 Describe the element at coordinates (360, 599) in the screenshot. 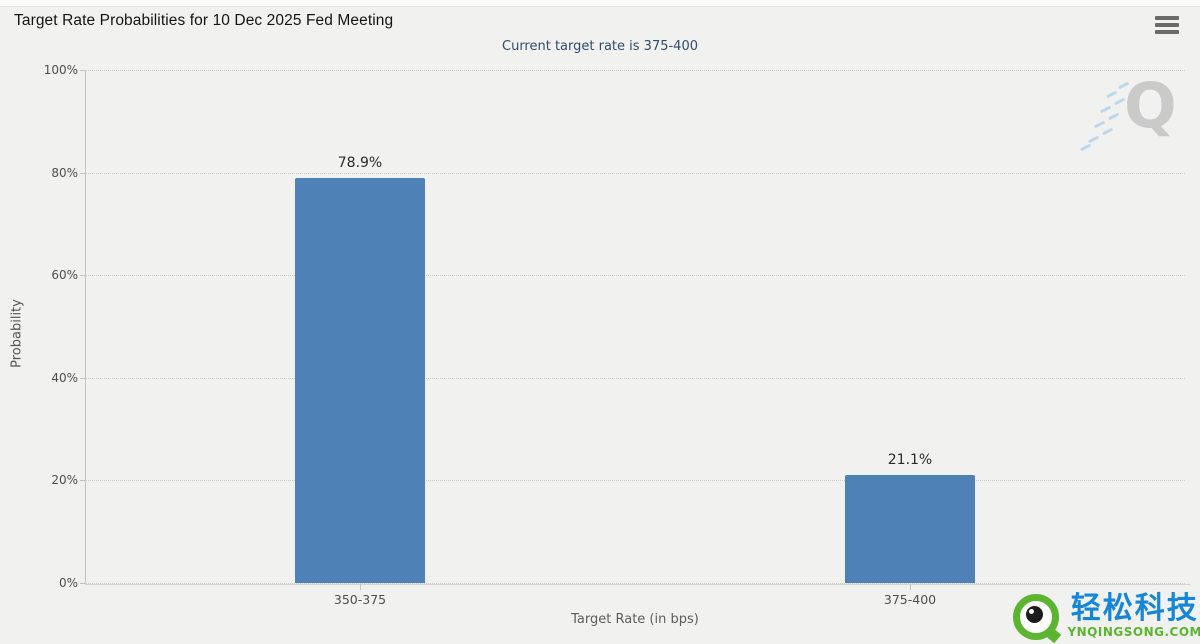

I see `x-axis-category-label: 350-375` at that location.